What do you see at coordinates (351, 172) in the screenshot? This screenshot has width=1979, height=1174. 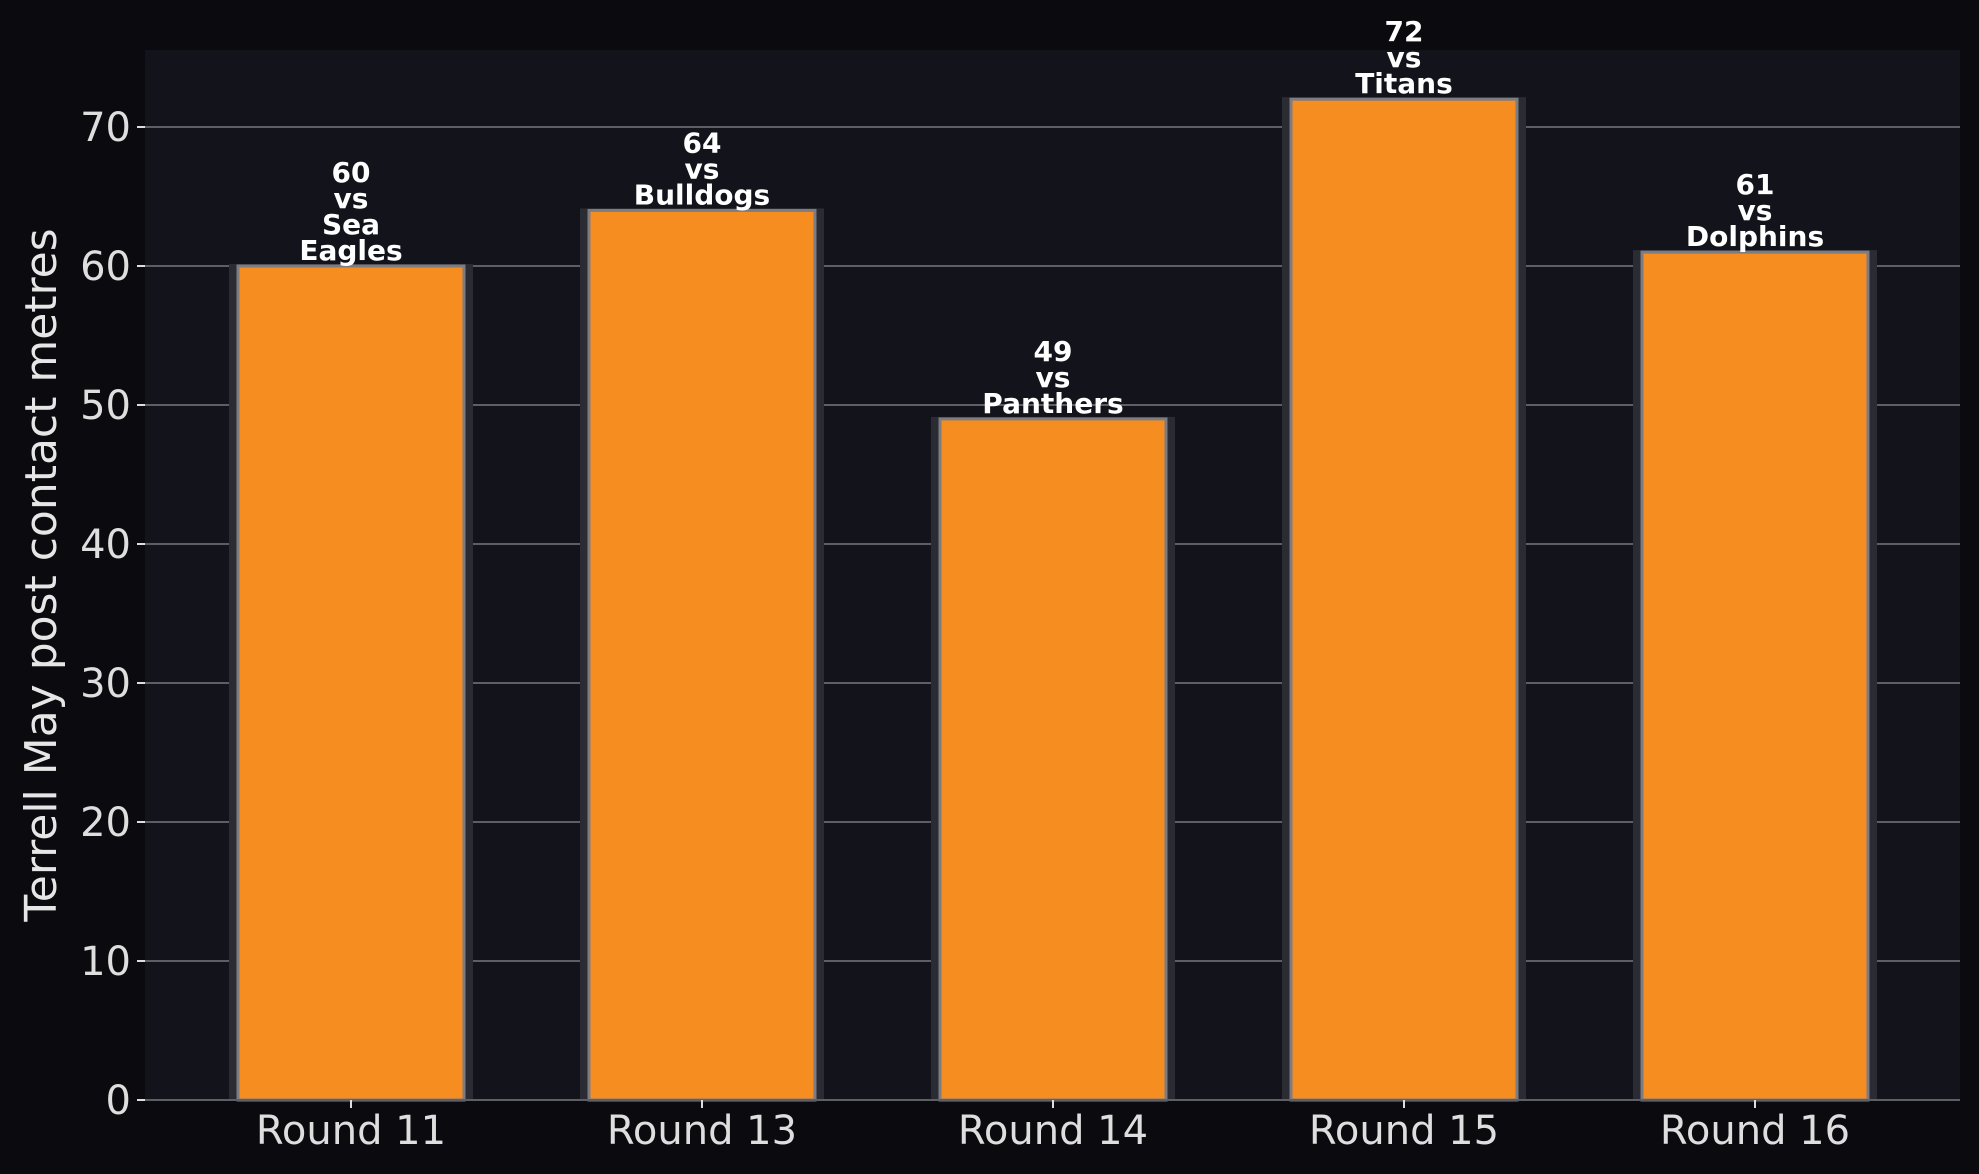 I see `bar-label-line: 60` at bounding box center [351, 172].